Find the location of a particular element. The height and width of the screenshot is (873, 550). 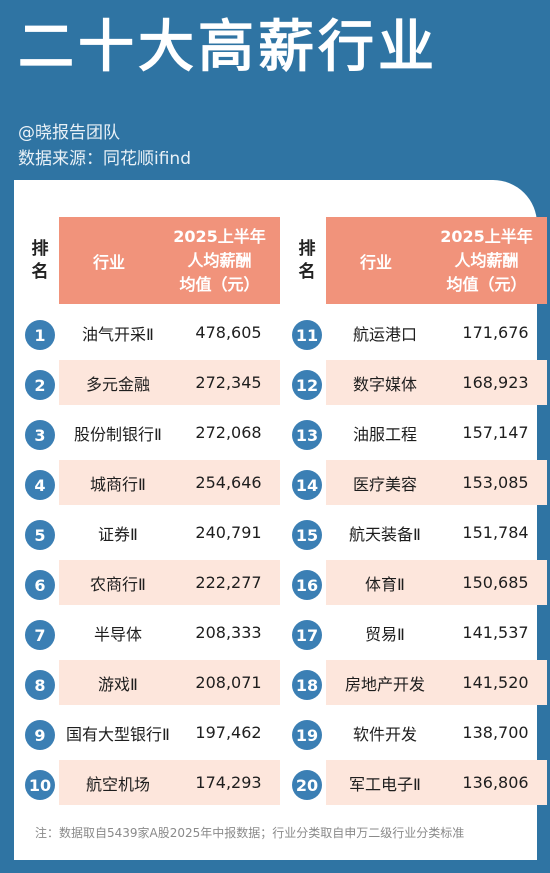

table-row: 9 国有大型银行Ⅱ 197,462 is located at coordinates (152, 735).